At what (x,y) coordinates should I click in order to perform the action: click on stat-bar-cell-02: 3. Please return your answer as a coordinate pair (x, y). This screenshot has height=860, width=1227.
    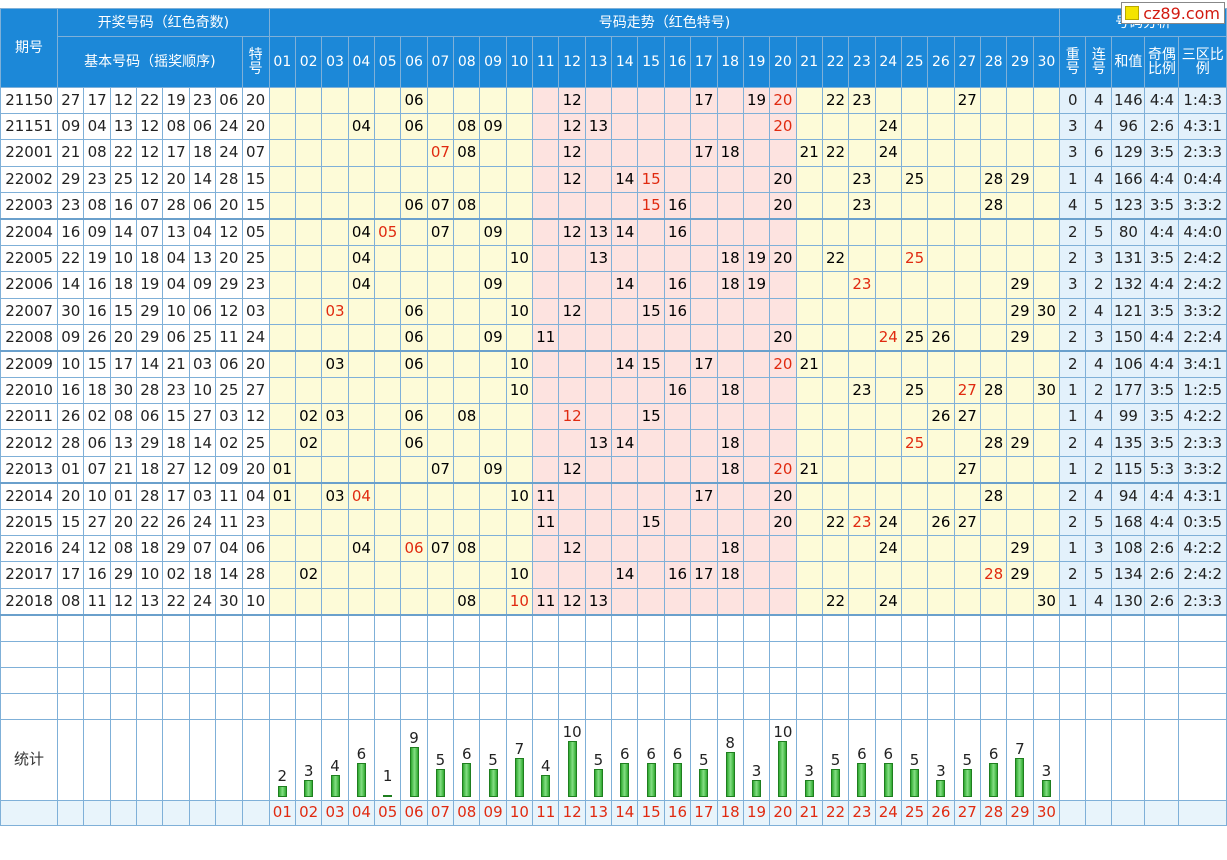
    Looking at the image, I should click on (308, 759).